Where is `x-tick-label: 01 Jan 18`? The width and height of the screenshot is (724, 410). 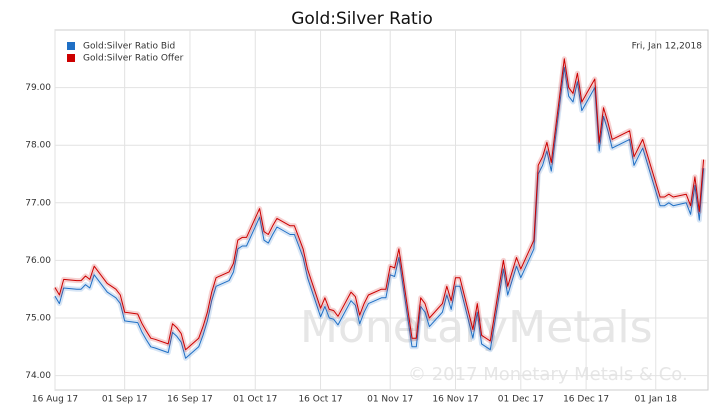 x-tick-label: 01 Jan 18 is located at coordinates (656, 400).